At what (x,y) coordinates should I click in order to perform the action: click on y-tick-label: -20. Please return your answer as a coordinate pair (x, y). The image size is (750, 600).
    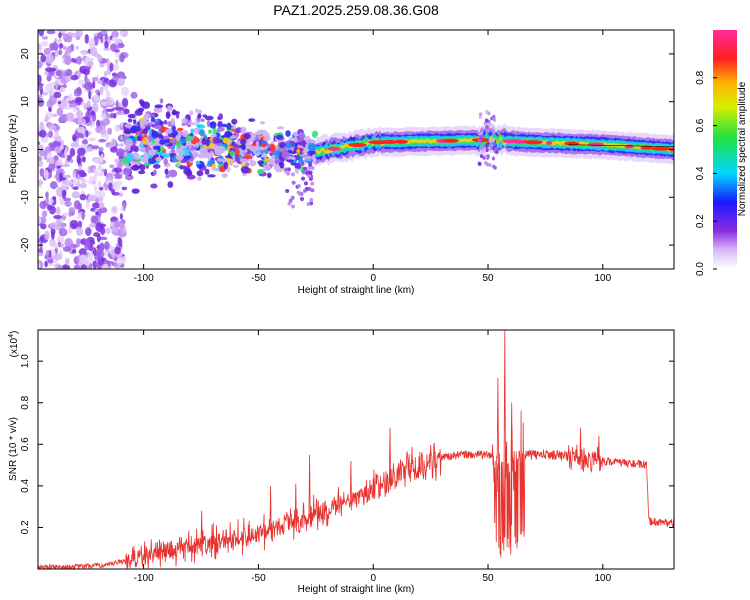
    Looking at the image, I should click on (25, 244).